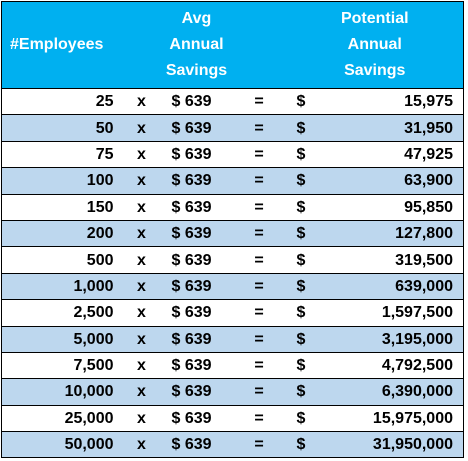  I want to click on potential-savings-cell: 3,195,000, so click(397, 339).